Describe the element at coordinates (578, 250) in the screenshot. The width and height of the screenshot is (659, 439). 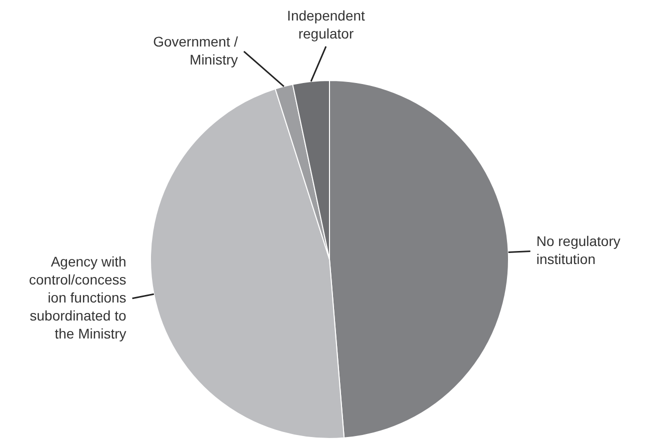
I see `slice-label: No regulatory institution` at that location.